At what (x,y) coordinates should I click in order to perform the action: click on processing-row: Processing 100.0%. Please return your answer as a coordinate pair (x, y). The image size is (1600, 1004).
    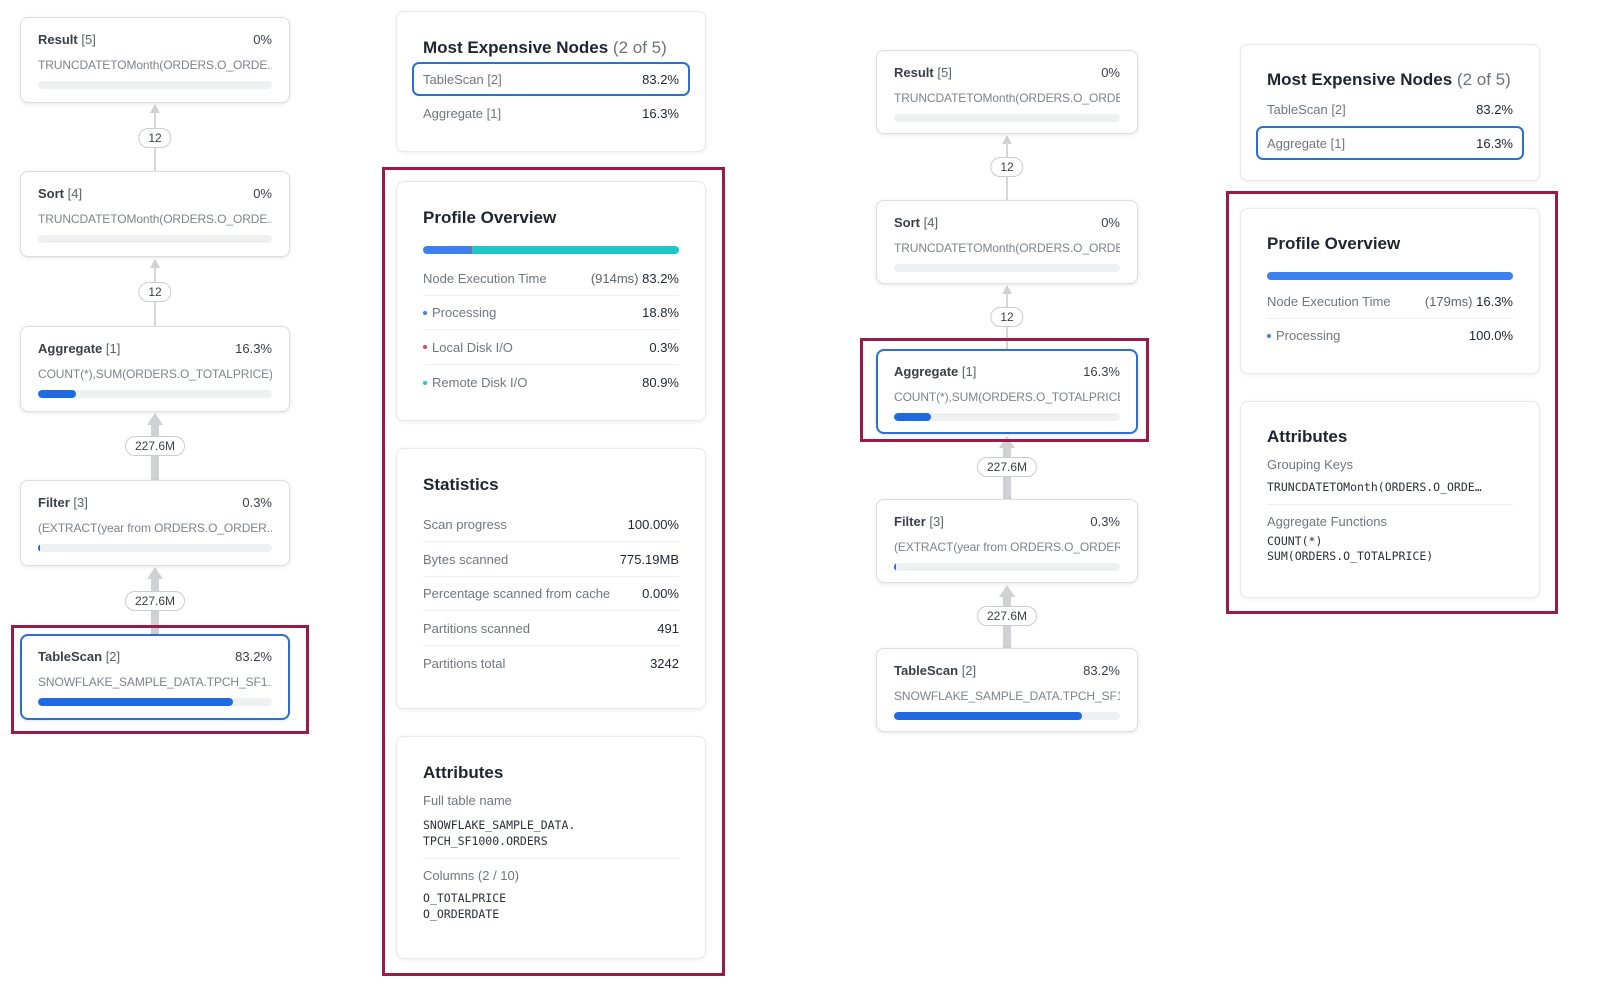
    Looking at the image, I should click on (1390, 335).